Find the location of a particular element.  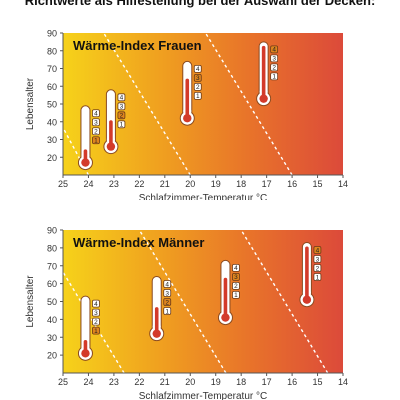

y-tick-label: 60 is located at coordinates (52, 87).